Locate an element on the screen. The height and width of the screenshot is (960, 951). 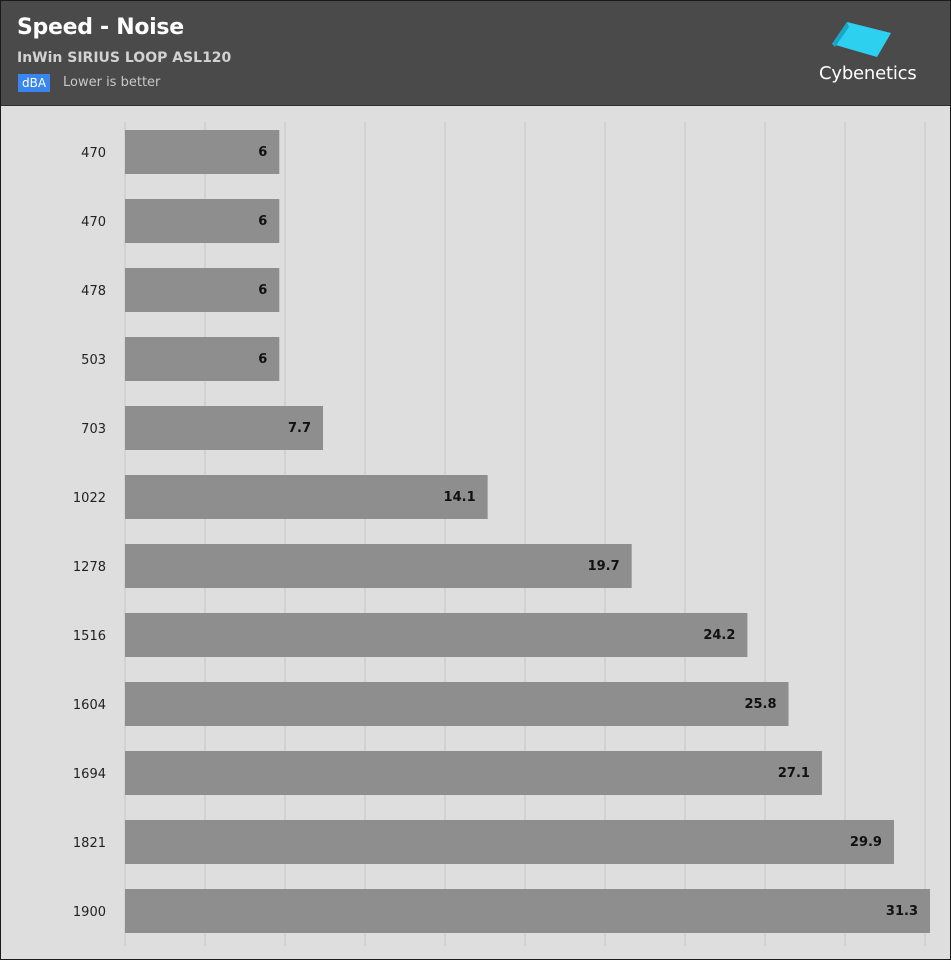
chart-title: Speed - Noise is located at coordinates (100, 27).